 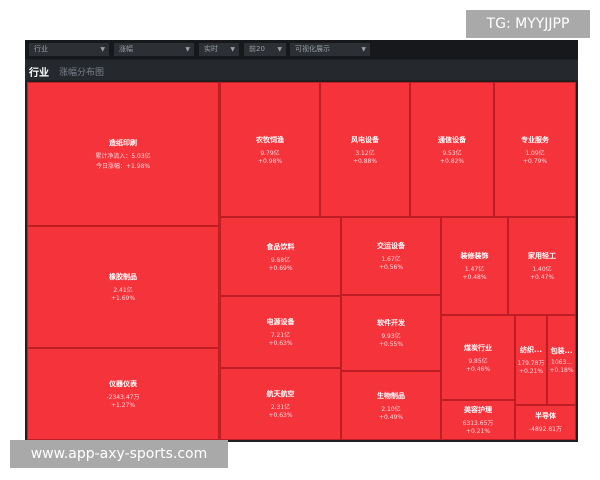 I want to click on cell-change: +0.82%, so click(x=452, y=161).